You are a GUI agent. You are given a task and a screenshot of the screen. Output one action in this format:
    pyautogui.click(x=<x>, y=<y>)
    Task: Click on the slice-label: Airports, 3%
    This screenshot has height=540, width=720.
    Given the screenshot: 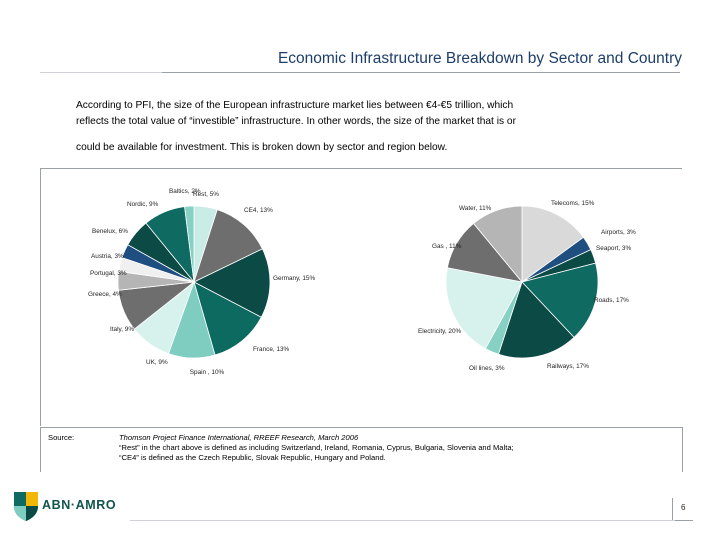 What is the action you would take?
    pyautogui.click(x=618, y=232)
    